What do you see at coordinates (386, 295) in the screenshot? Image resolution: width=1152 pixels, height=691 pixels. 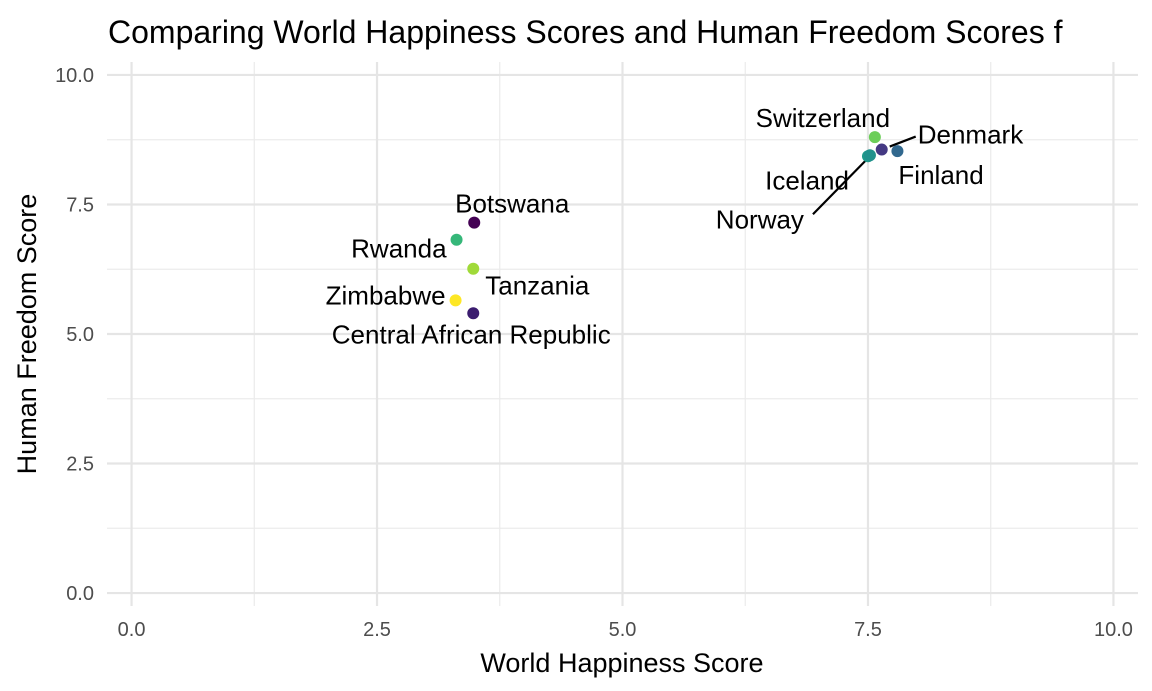 I see `label-zimbabwe: Zimbabwe` at bounding box center [386, 295].